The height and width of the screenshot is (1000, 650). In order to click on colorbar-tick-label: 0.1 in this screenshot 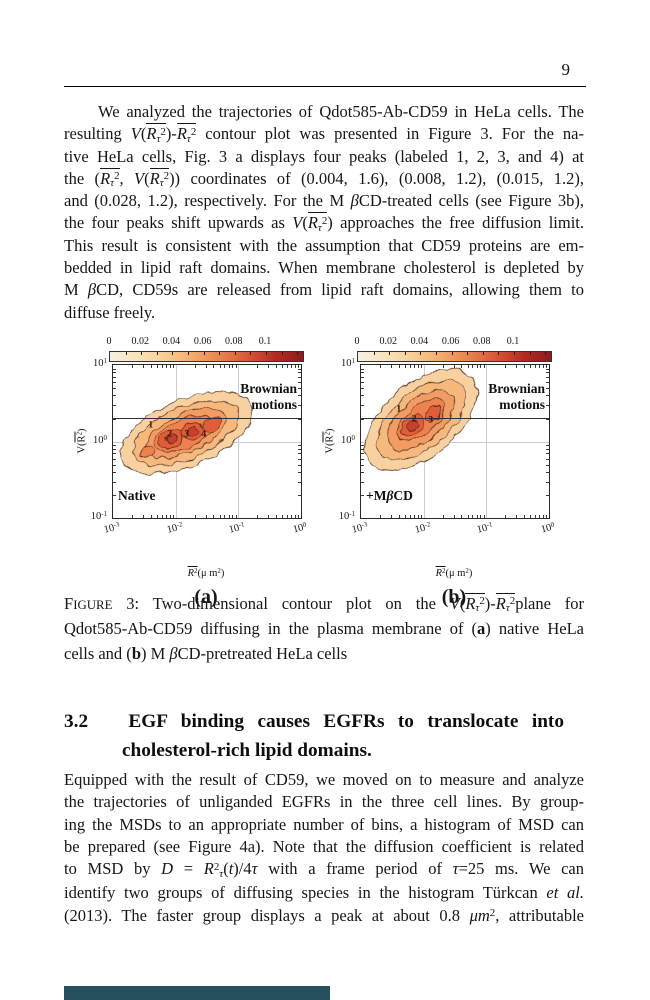, I will do `click(513, 341)`.